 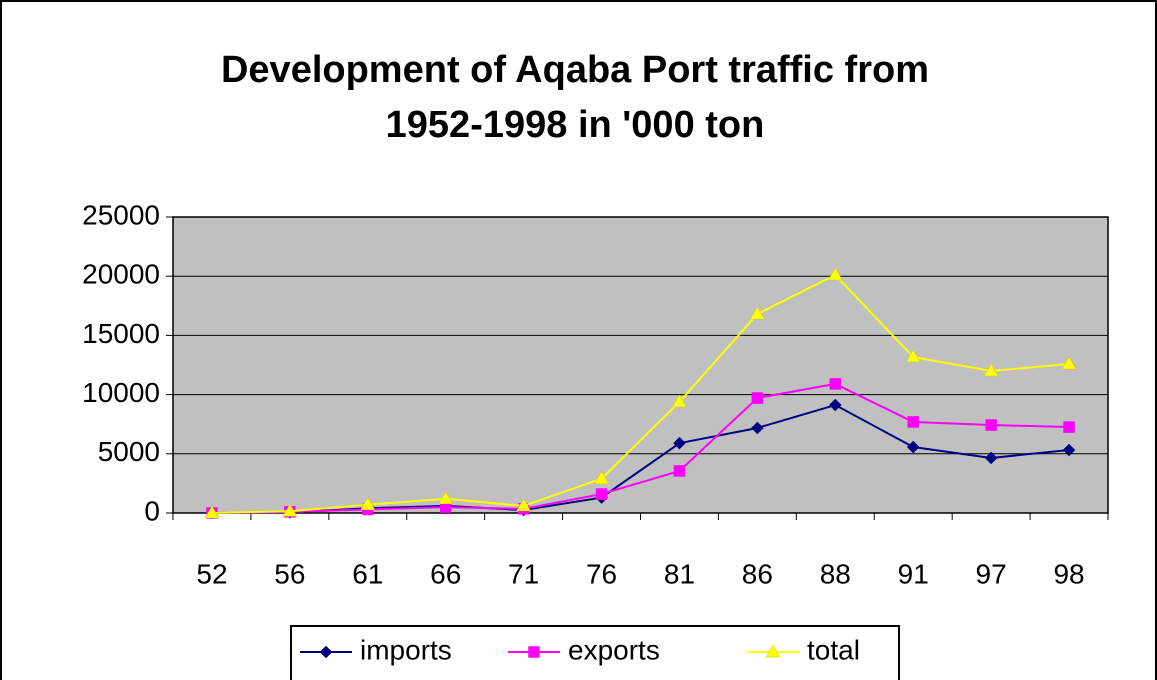 What do you see at coordinates (575, 70) in the screenshot?
I see `chart-title: Development of Aqaba Port traffic from` at bounding box center [575, 70].